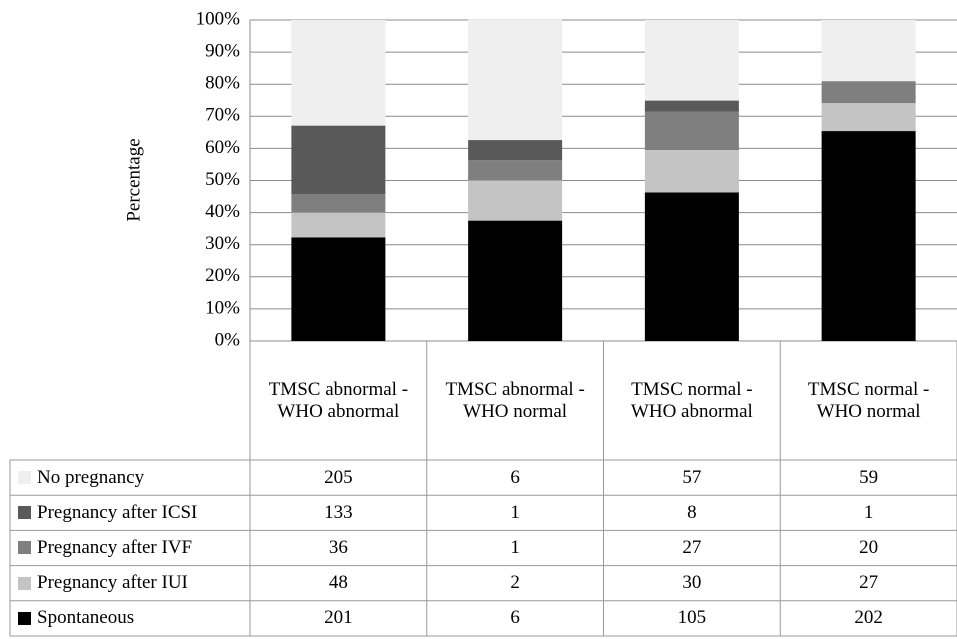 The width and height of the screenshot is (957, 639). I want to click on legend-label: No pregnancy, so click(91, 477).